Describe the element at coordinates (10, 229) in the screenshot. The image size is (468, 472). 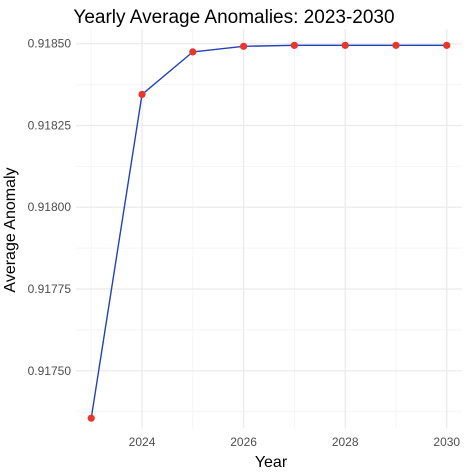
I see `y-axis-title: Average Anomaly` at that location.